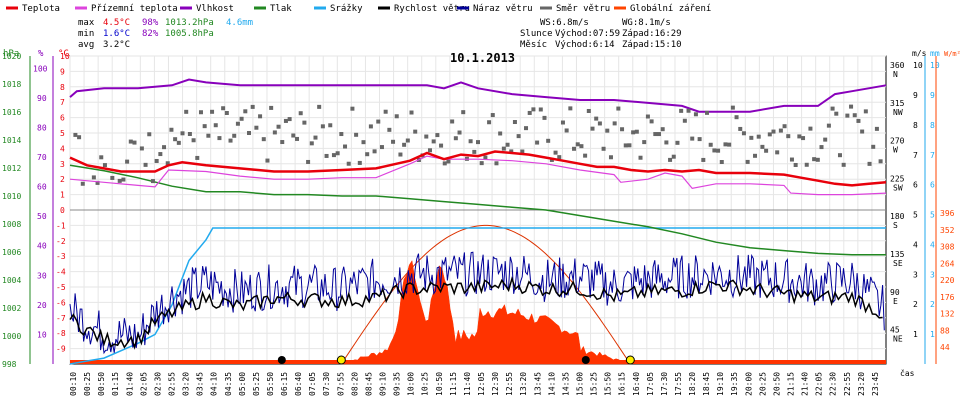  Describe the element at coordinates (63, 54) in the screenshot. I see `axis-degc-label: °C` at that location.